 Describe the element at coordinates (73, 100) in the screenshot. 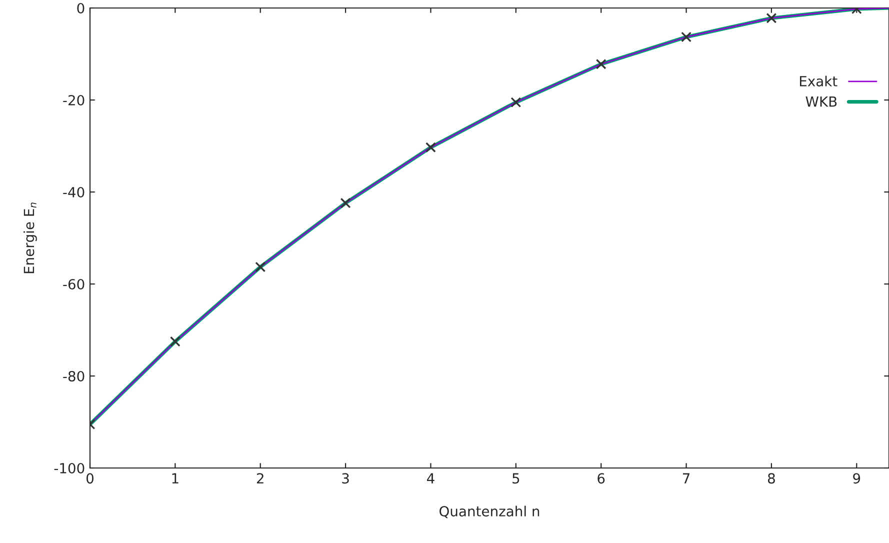

I see `y-tick-label: -20` at that location.